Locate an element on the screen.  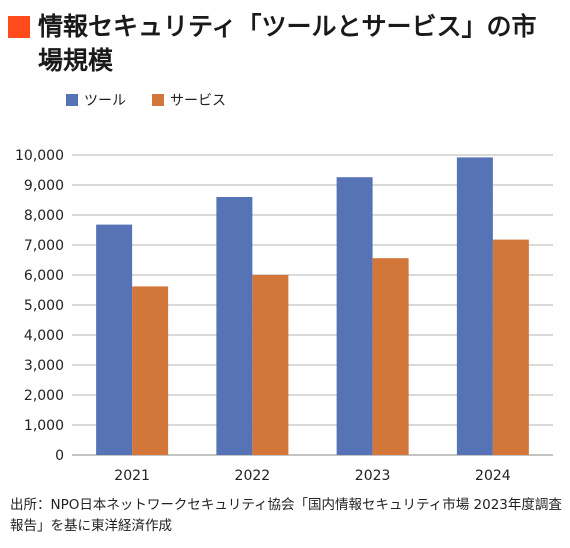
legend-label-0: ツール is located at coordinates (105, 101).